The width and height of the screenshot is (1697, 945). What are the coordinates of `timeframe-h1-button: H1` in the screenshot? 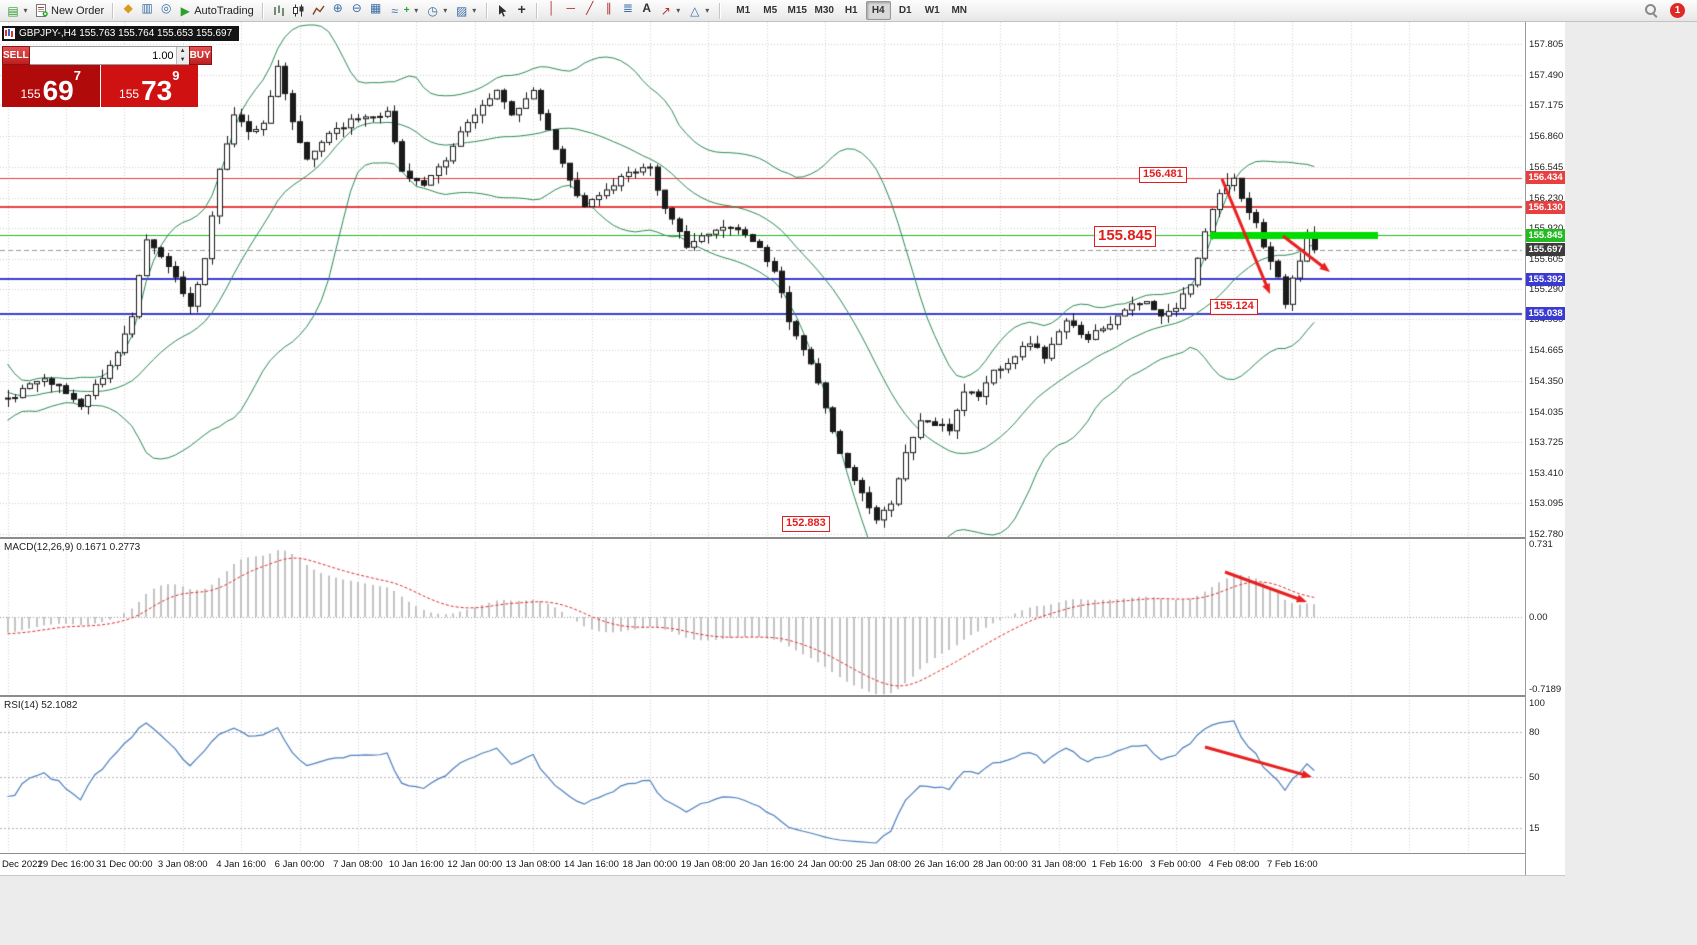 It's located at (851, 10).